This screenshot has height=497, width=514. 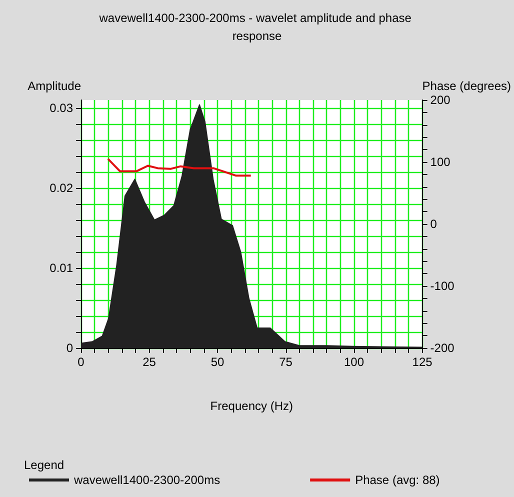 I want to click on x-axis-title: Frequency (Hz), so click(x=251, y=406).